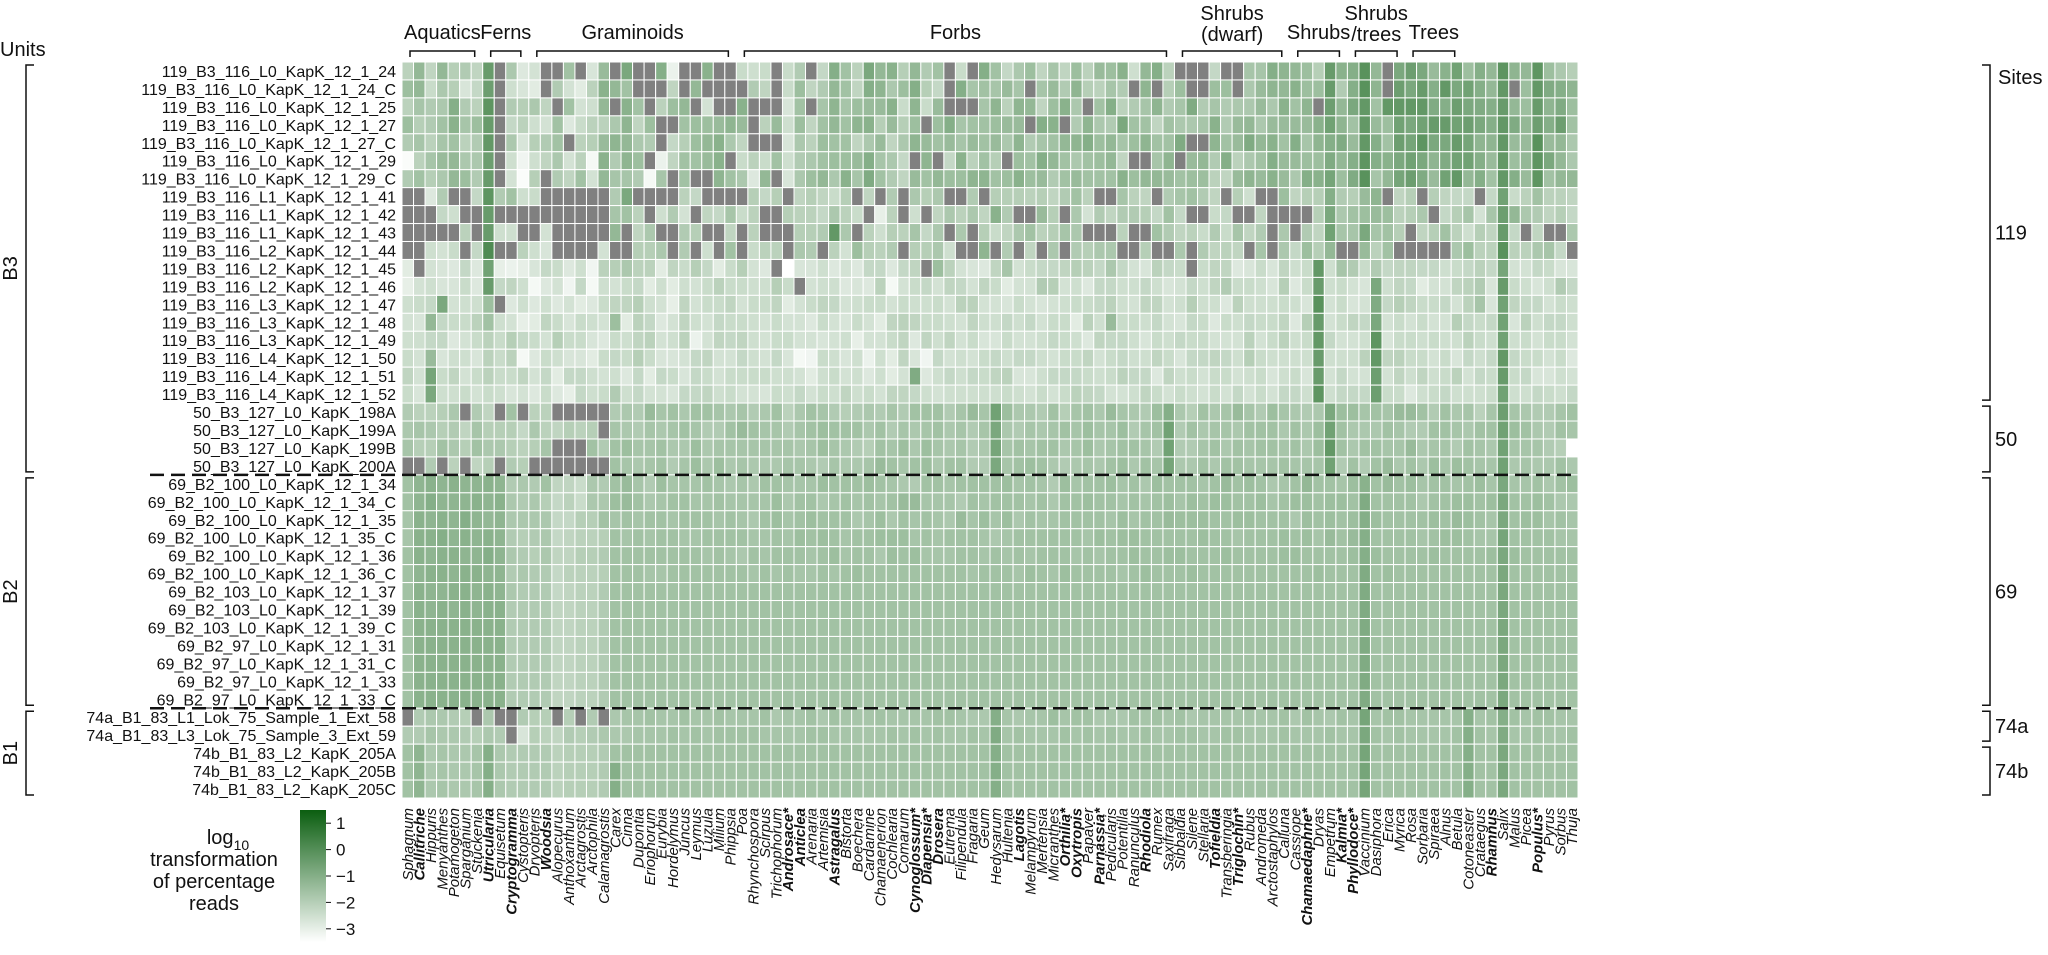 This screenshot has height=955, width=2048. What do you see at coordinates (1388, 825) in the screenshot?
I see `column-label: Erica` at bounding box center [1388, 825].